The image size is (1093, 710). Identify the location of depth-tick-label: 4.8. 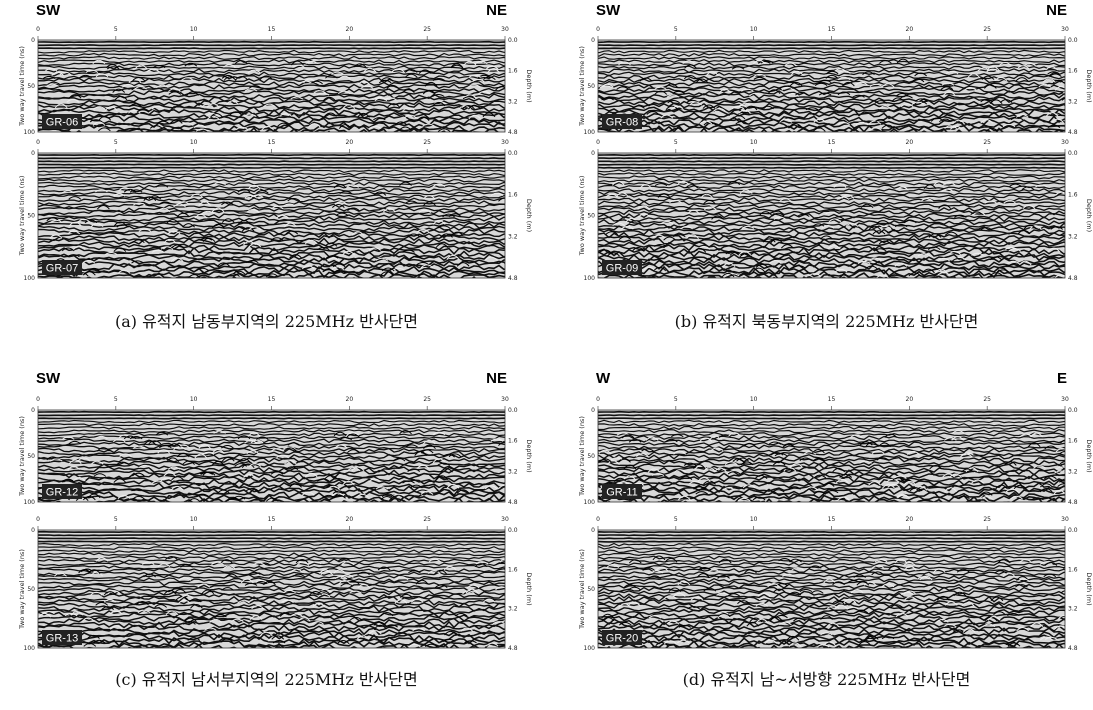
(513, 502).